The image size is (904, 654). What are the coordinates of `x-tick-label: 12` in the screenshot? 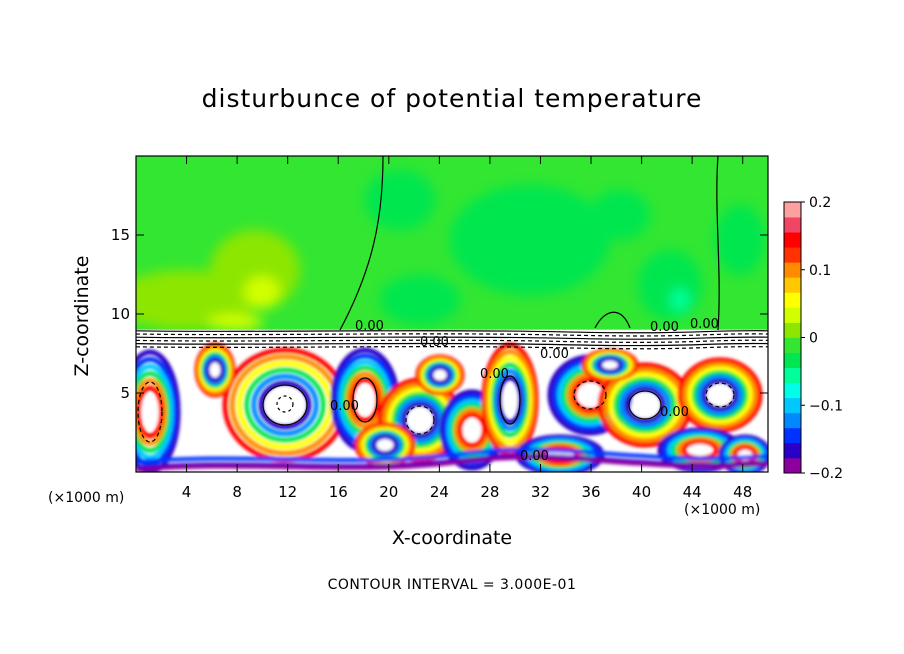 It's located at (287, 492).